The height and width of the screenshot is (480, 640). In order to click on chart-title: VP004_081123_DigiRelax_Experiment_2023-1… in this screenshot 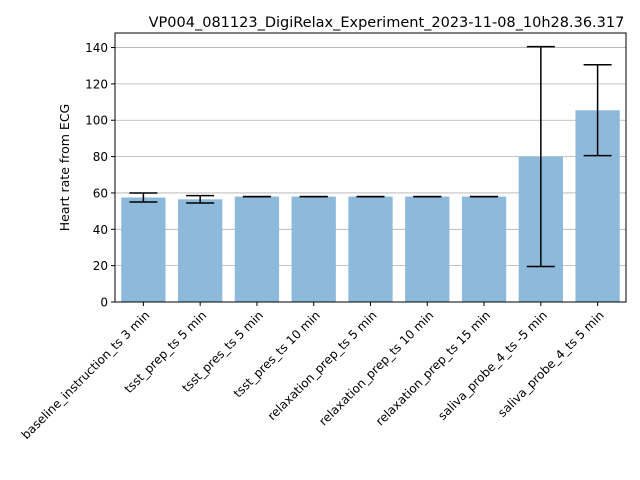, I will do `click(387, 23)`.